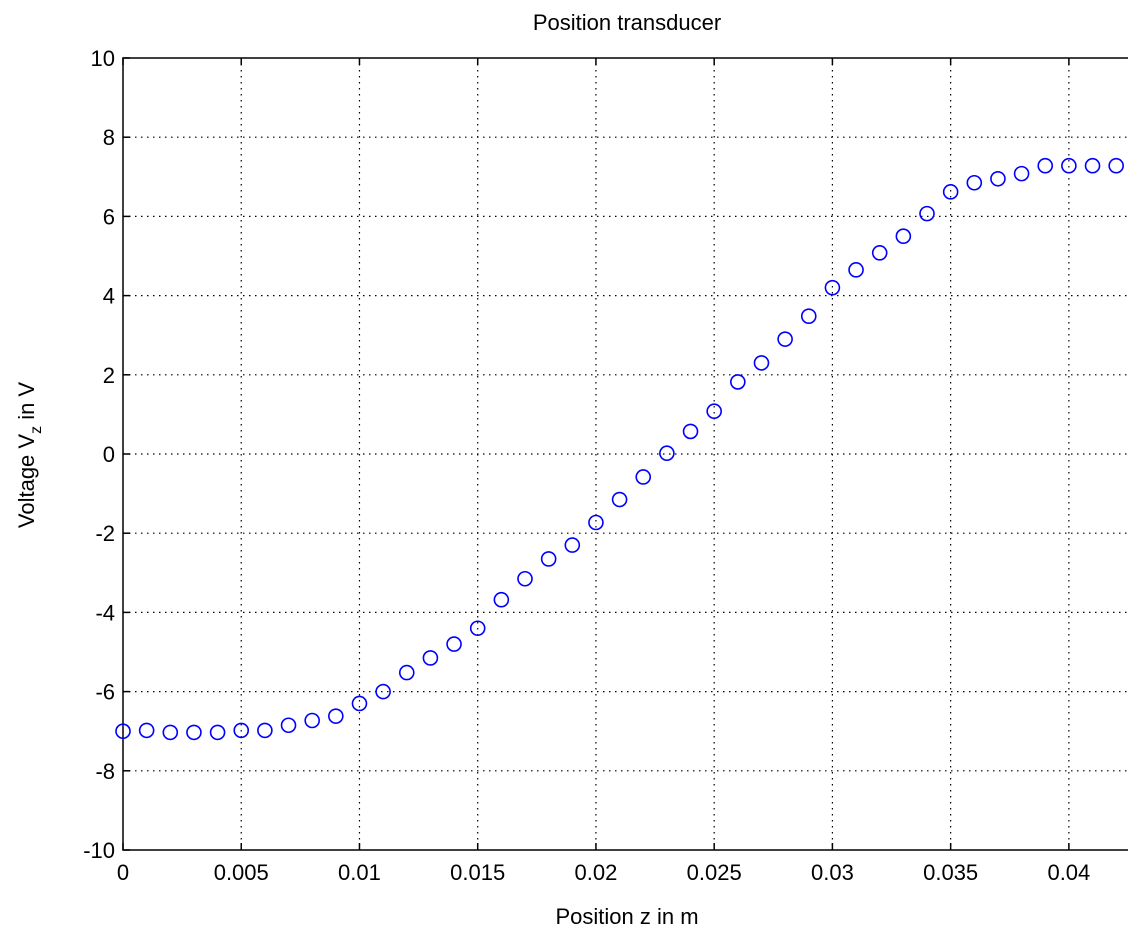 The width and height of the screenshot is (1130, 934). What do you see at coordinates (103, 58) in the screenshot?
I see `y-tick-label: 10` at bounding box center [103, 58].